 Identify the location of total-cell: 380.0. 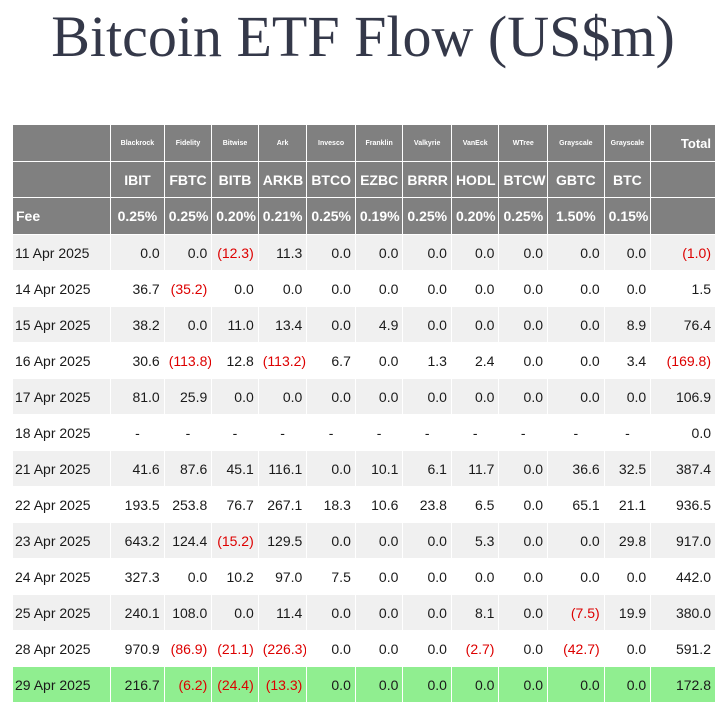
(683, 612).